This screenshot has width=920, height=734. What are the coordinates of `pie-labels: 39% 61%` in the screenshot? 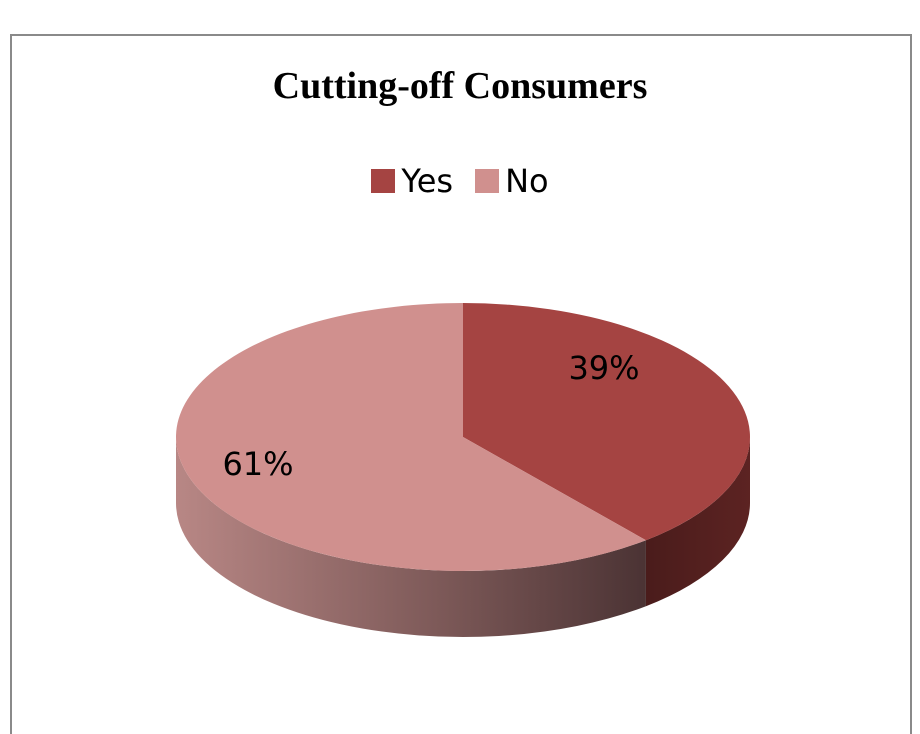 It's located at (430, 416).